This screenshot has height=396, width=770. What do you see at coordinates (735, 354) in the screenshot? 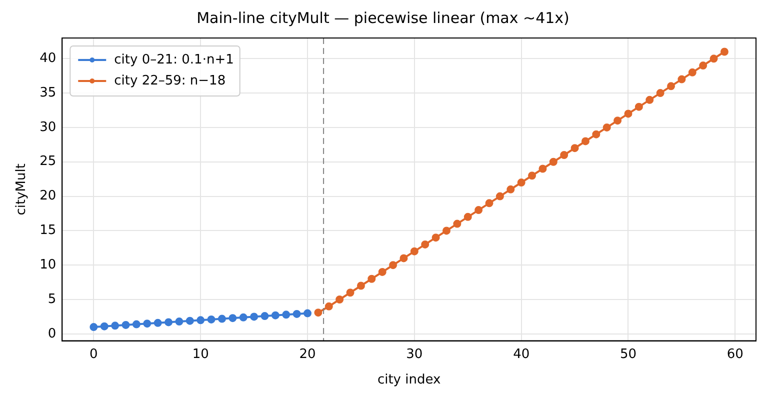
I see `x-tick-label: 60` at bounding box center [735, 354].